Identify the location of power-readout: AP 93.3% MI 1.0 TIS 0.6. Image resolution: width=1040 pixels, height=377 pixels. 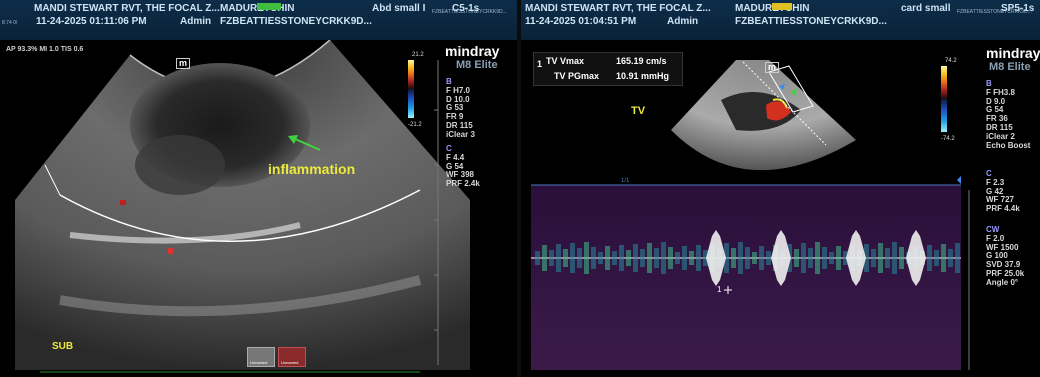
(45, 49).